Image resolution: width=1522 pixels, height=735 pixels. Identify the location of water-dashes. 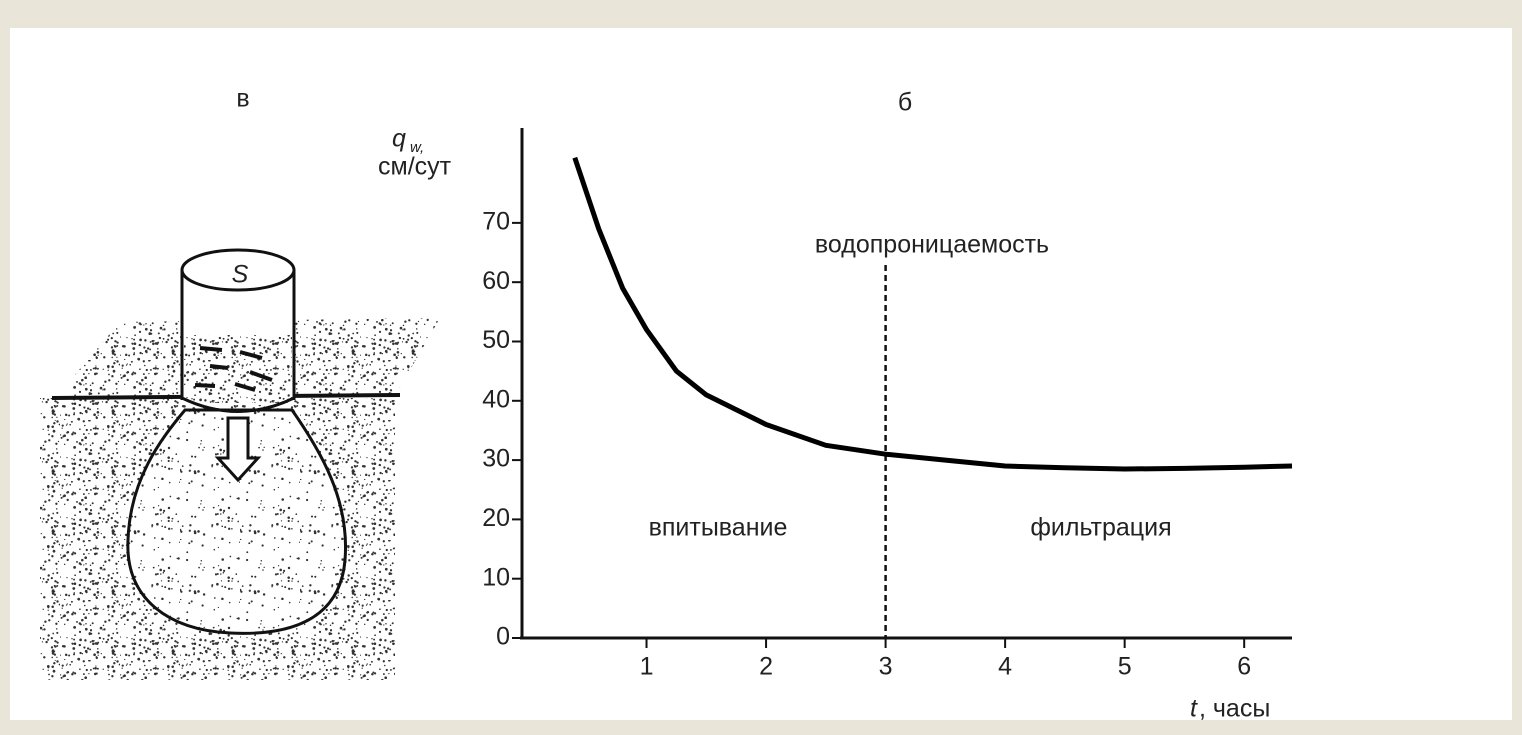
(233, 369).